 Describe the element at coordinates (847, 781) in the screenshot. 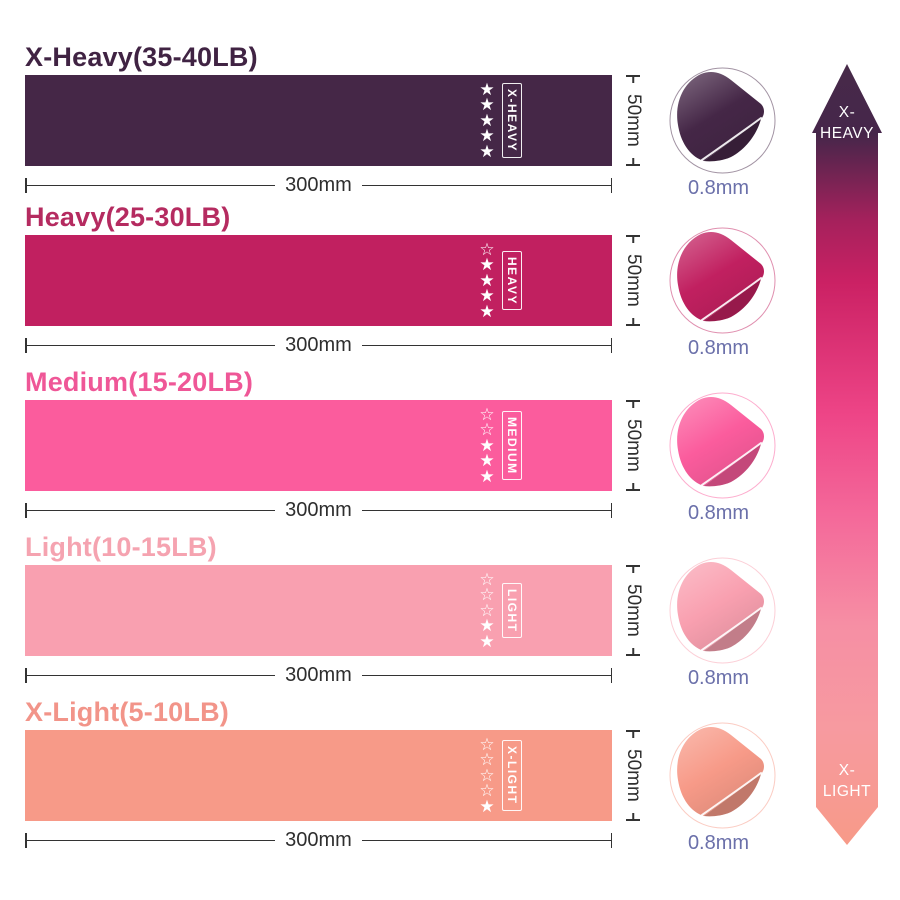

I see `scale-bottom-label: X- LIGHT` at that location.